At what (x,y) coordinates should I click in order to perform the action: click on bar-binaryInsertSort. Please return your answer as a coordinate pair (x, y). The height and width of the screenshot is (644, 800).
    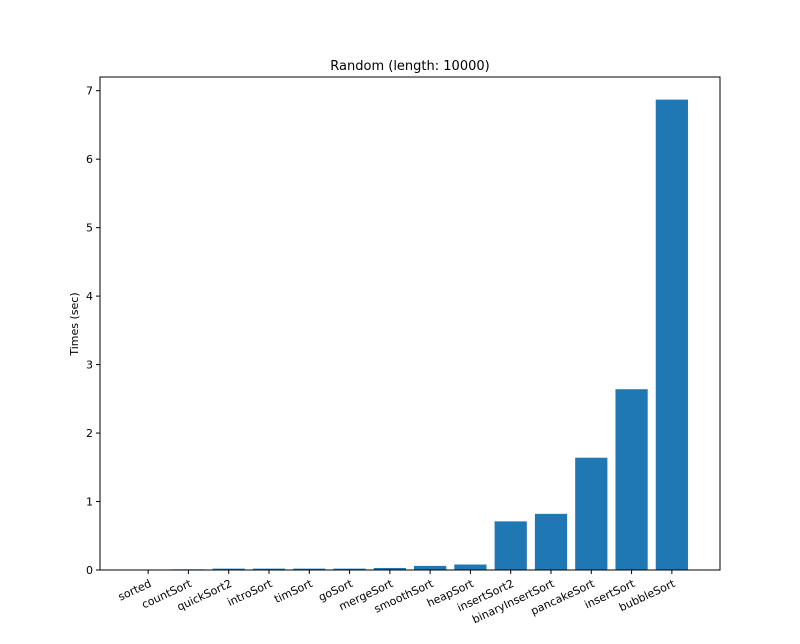
    Looking at the image, I should click on (551, 541).